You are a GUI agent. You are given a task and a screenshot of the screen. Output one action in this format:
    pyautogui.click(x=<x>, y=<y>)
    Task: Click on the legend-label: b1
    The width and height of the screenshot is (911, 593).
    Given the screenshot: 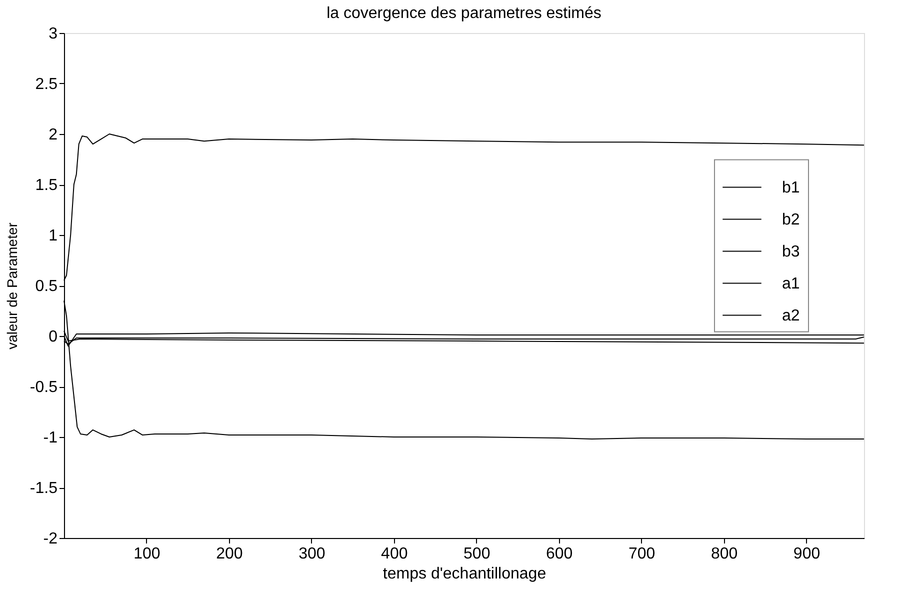 What is the action you would take?
    pyautogui.click(x=791, y=187)
    